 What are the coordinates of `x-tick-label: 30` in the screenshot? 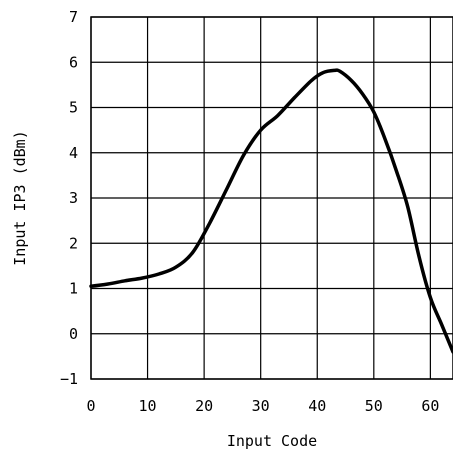 It's located at (261, 406).